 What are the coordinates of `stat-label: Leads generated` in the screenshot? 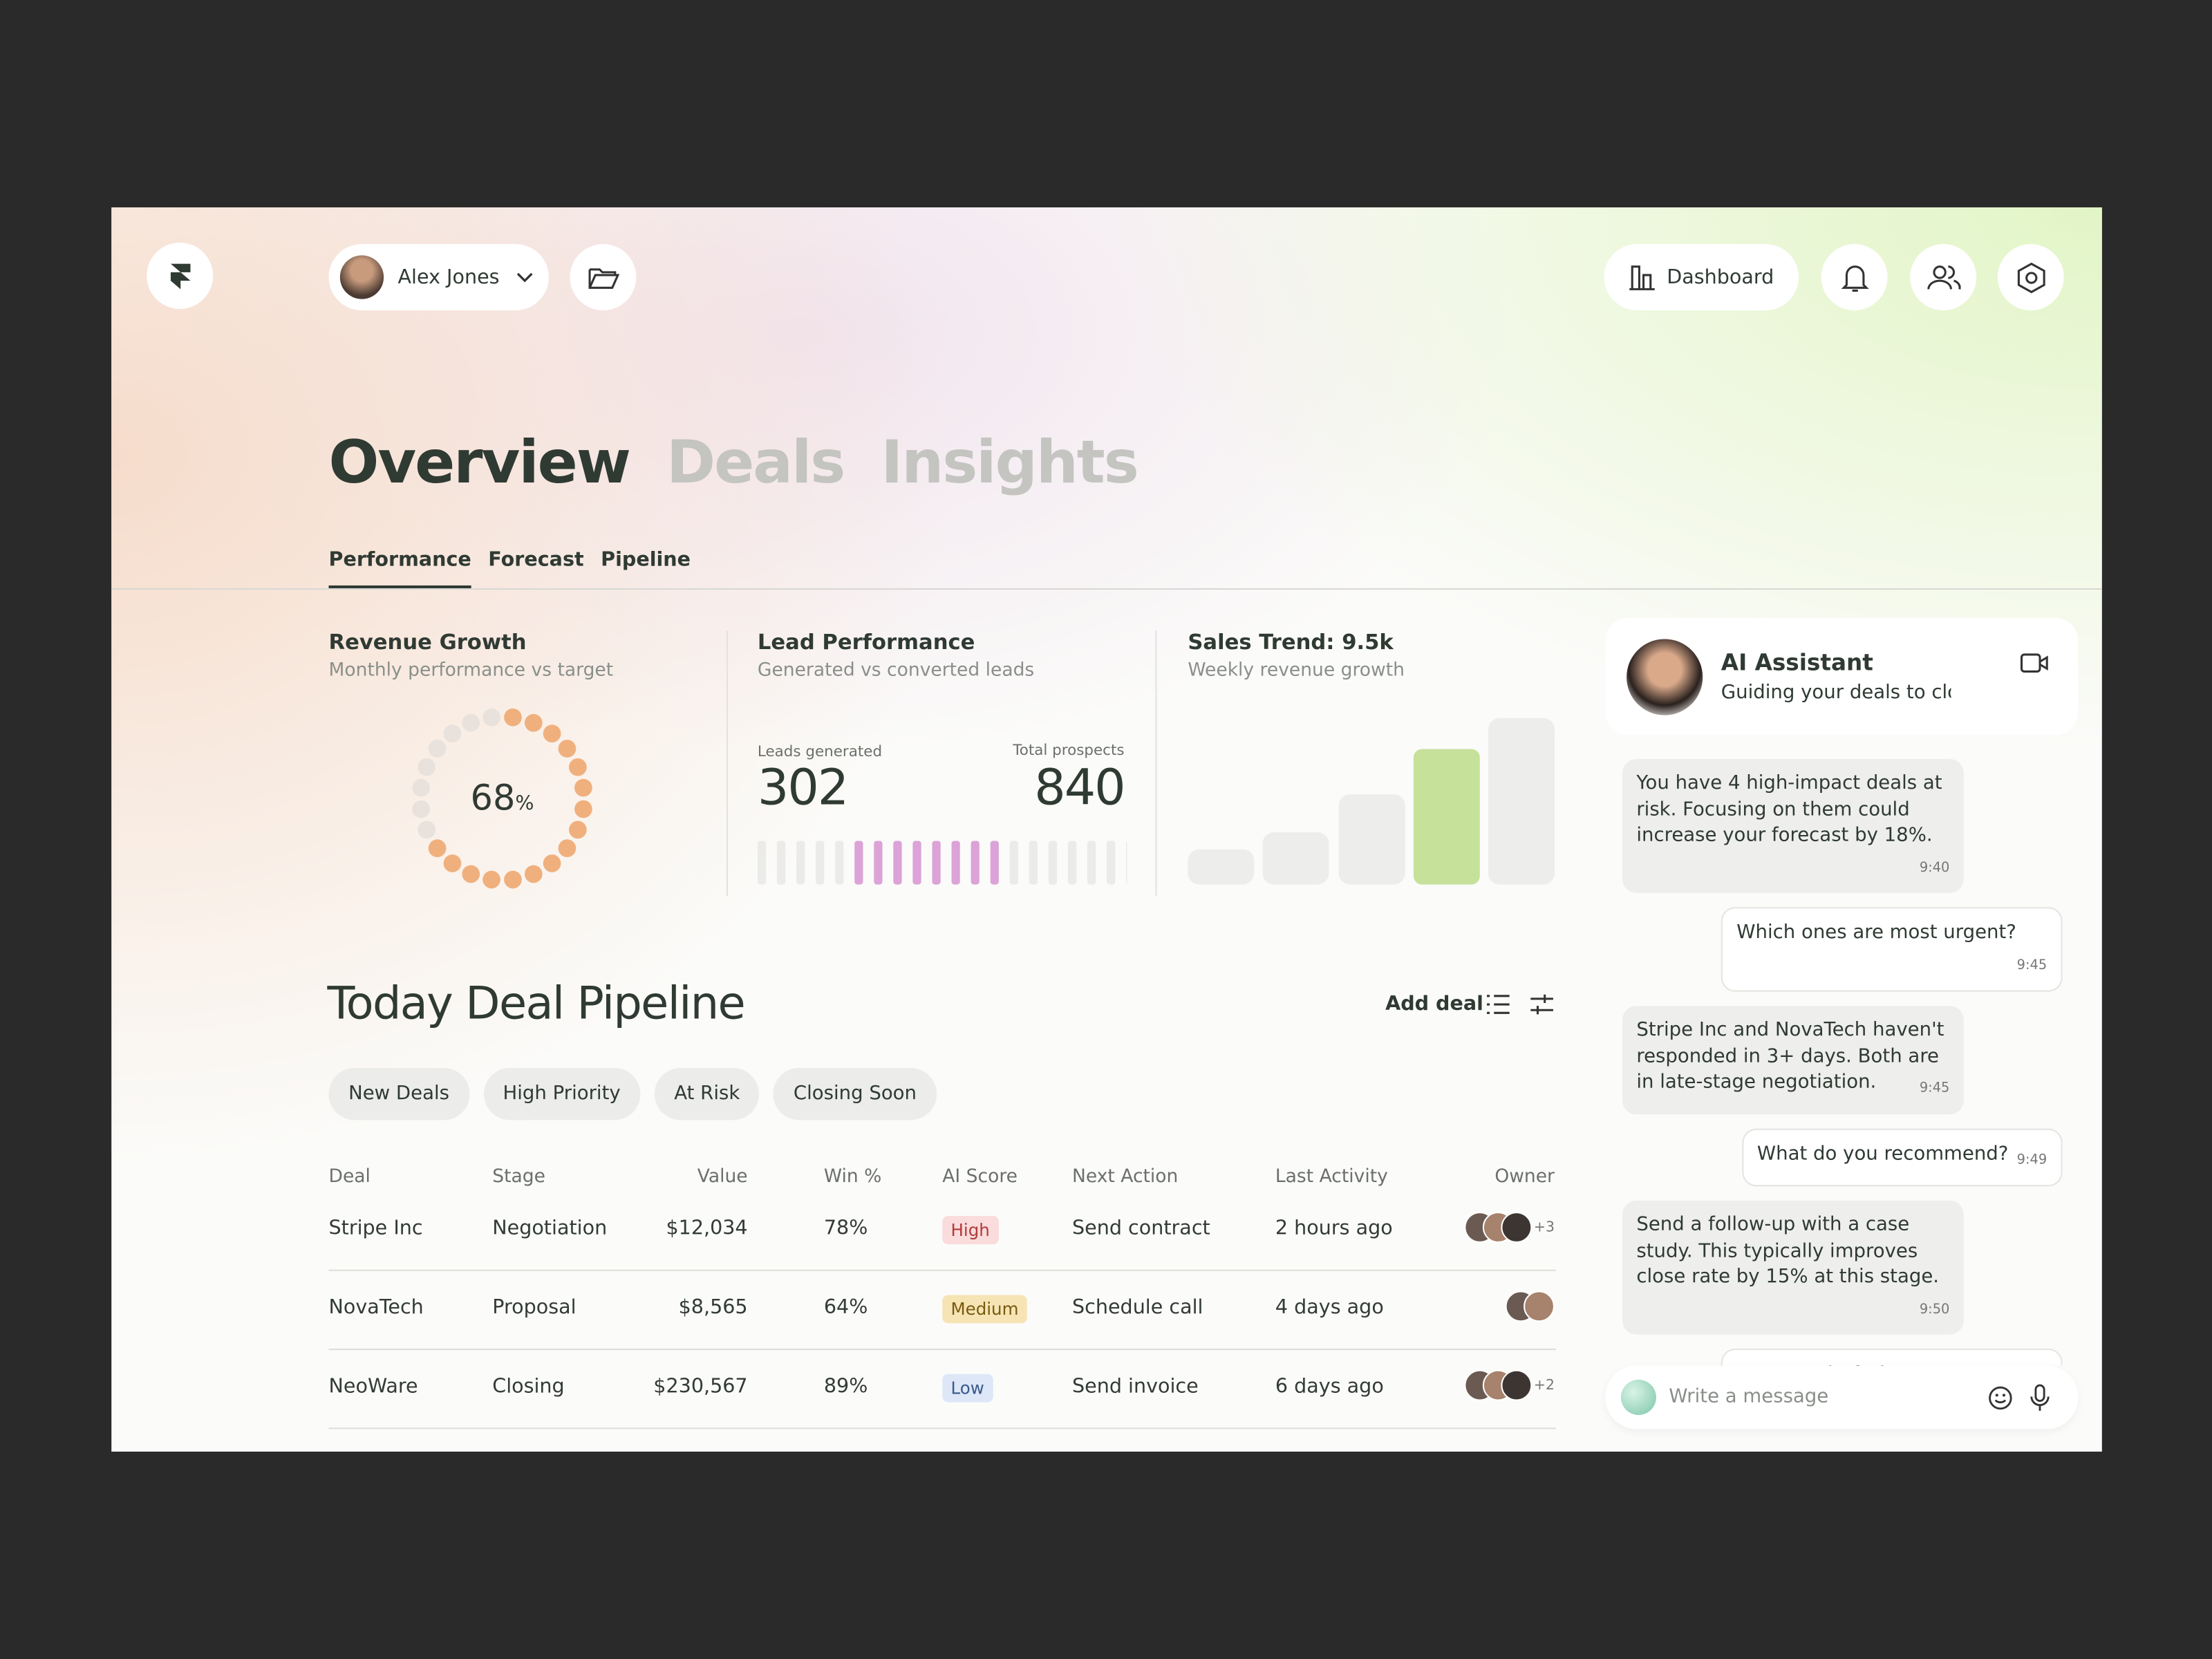 It's located at (820, 751).